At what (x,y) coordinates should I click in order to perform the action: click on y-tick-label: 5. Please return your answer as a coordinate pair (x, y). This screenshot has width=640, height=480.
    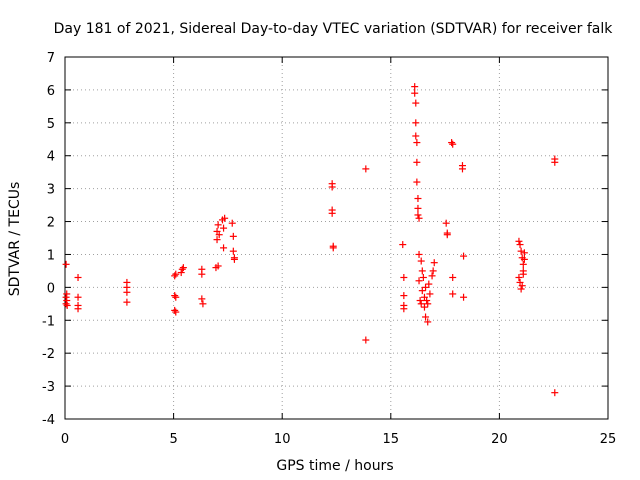
    Looking at the image, I should click on (51, 124).